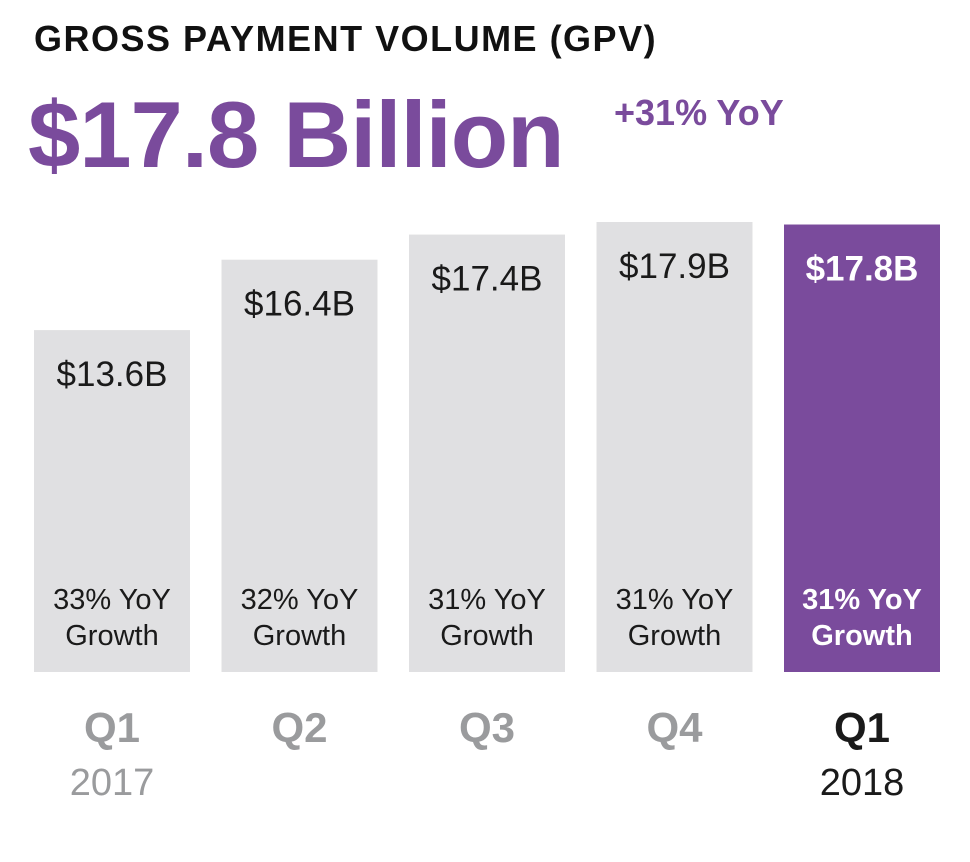 This screenshot has height=862, width=970. What do you see at coordinates (112, 783) in the screenshot?
I see `year-label: 2017` at bounding box center [112, 783].